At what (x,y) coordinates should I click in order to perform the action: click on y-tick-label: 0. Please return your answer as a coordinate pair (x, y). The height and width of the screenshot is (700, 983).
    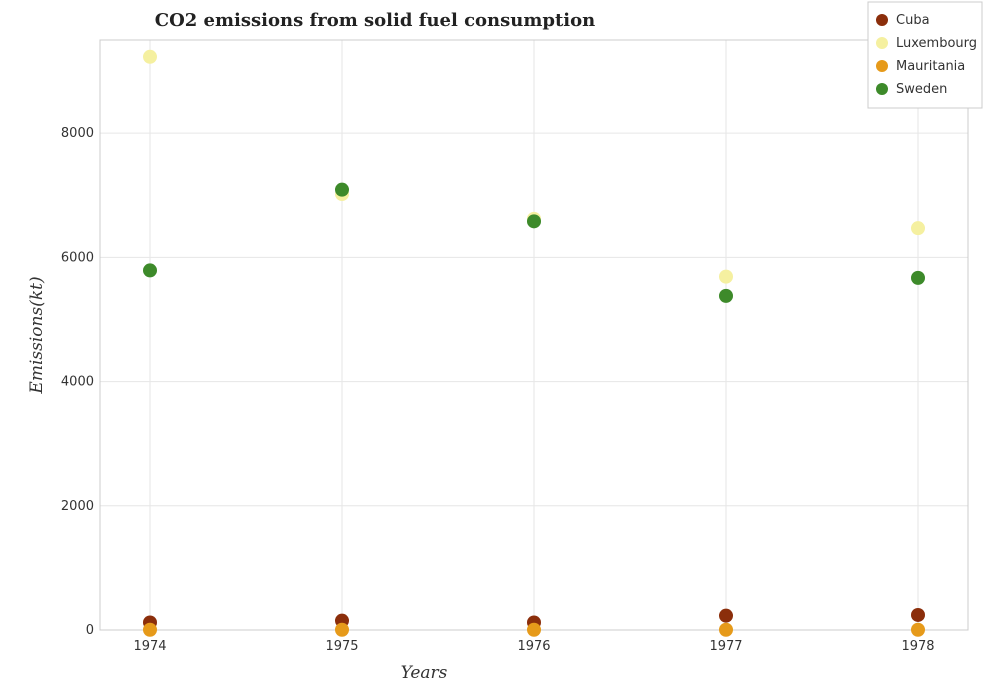
    Looking at the image, I should click on (90, 630).